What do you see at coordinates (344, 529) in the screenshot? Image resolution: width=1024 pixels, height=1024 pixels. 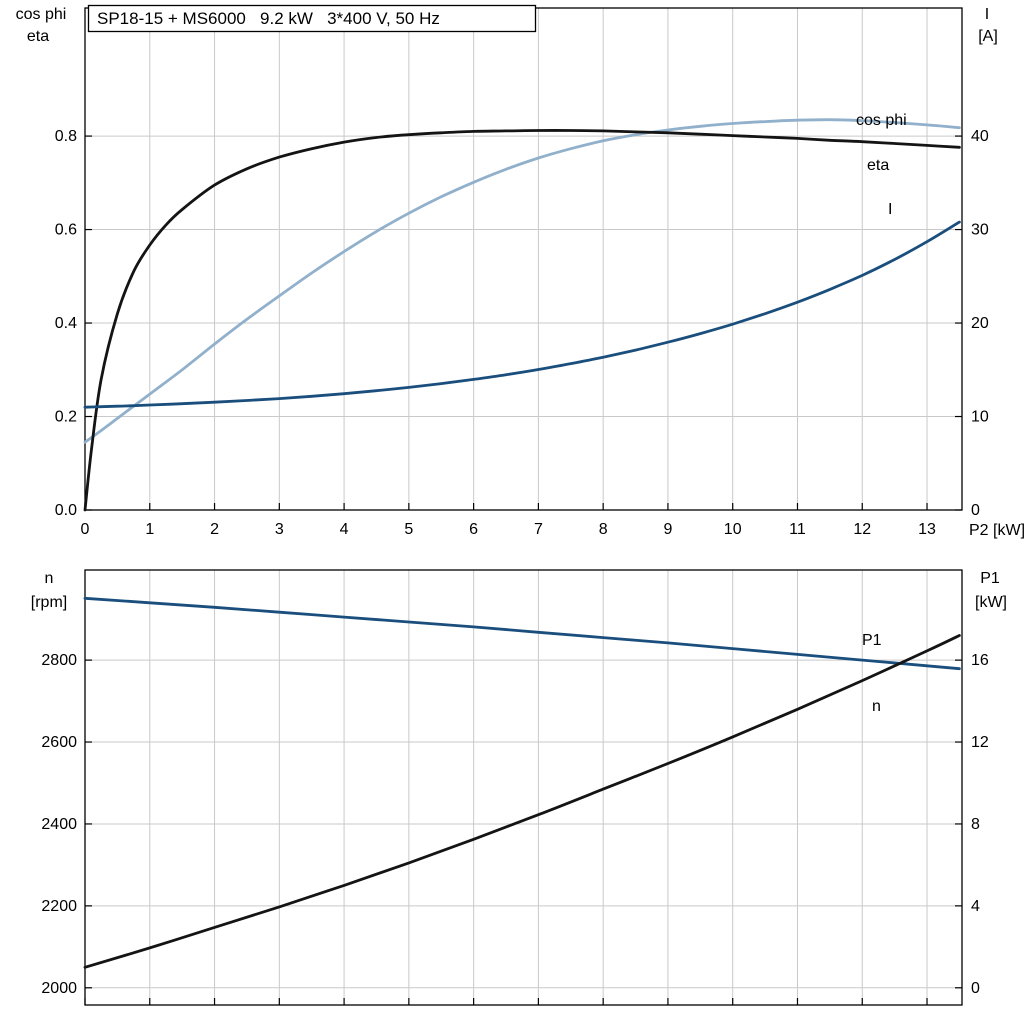 I see `x-tick-label: 4` at bounding box center [344, 529].